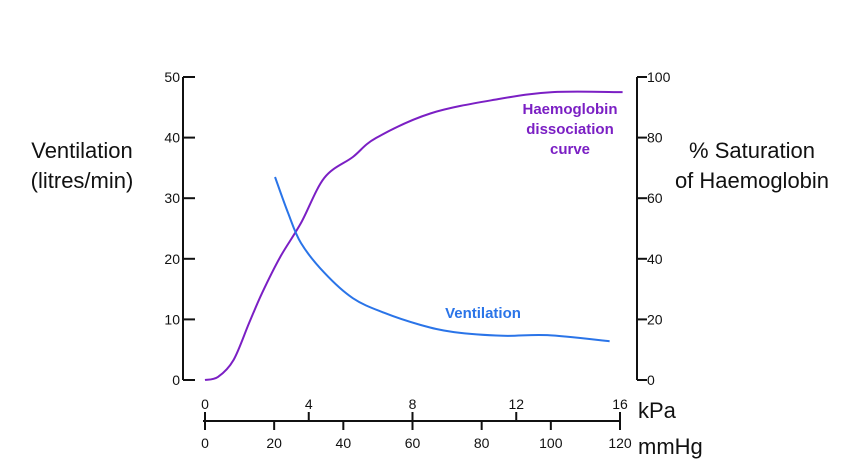  What do you see at coordinates (659, 77) in the screenshot?
I see `right-axis-tick-label: 100` at bounding box center [659, 77].